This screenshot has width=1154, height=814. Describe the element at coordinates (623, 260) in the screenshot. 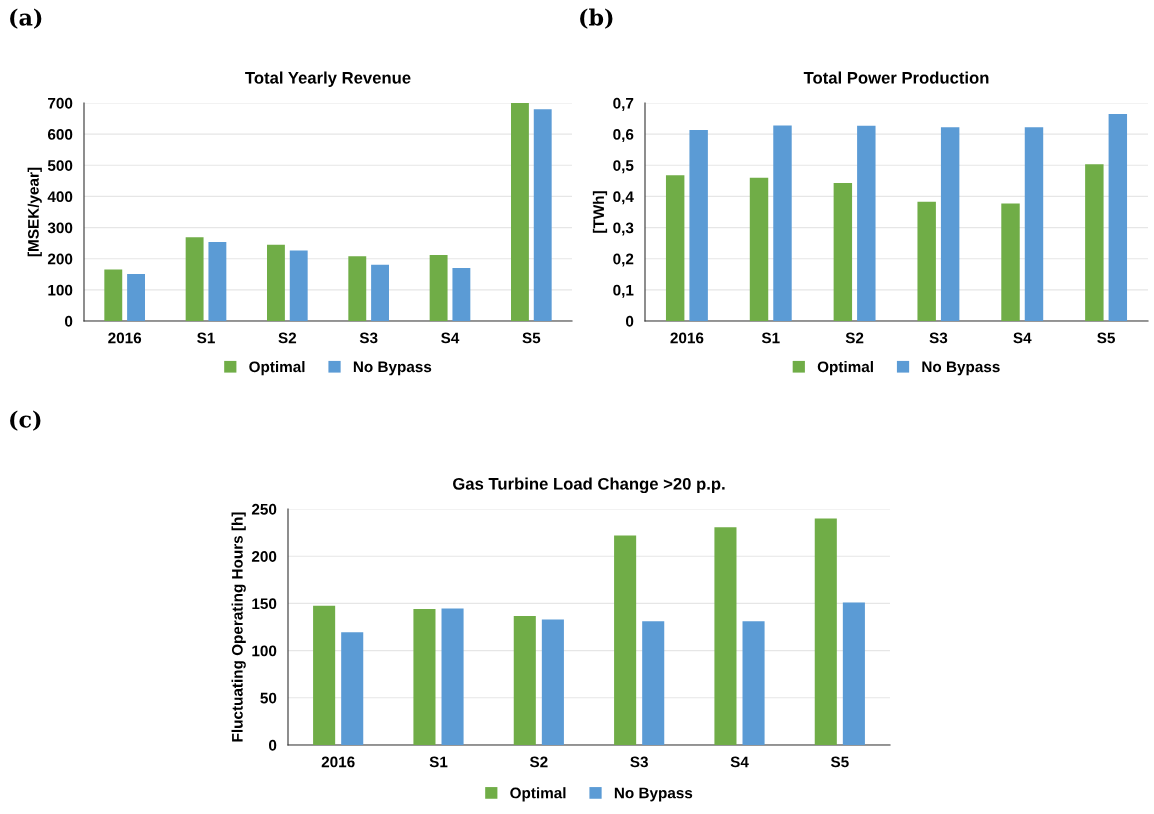

I see `y-tick-label: 0,2` at that location.